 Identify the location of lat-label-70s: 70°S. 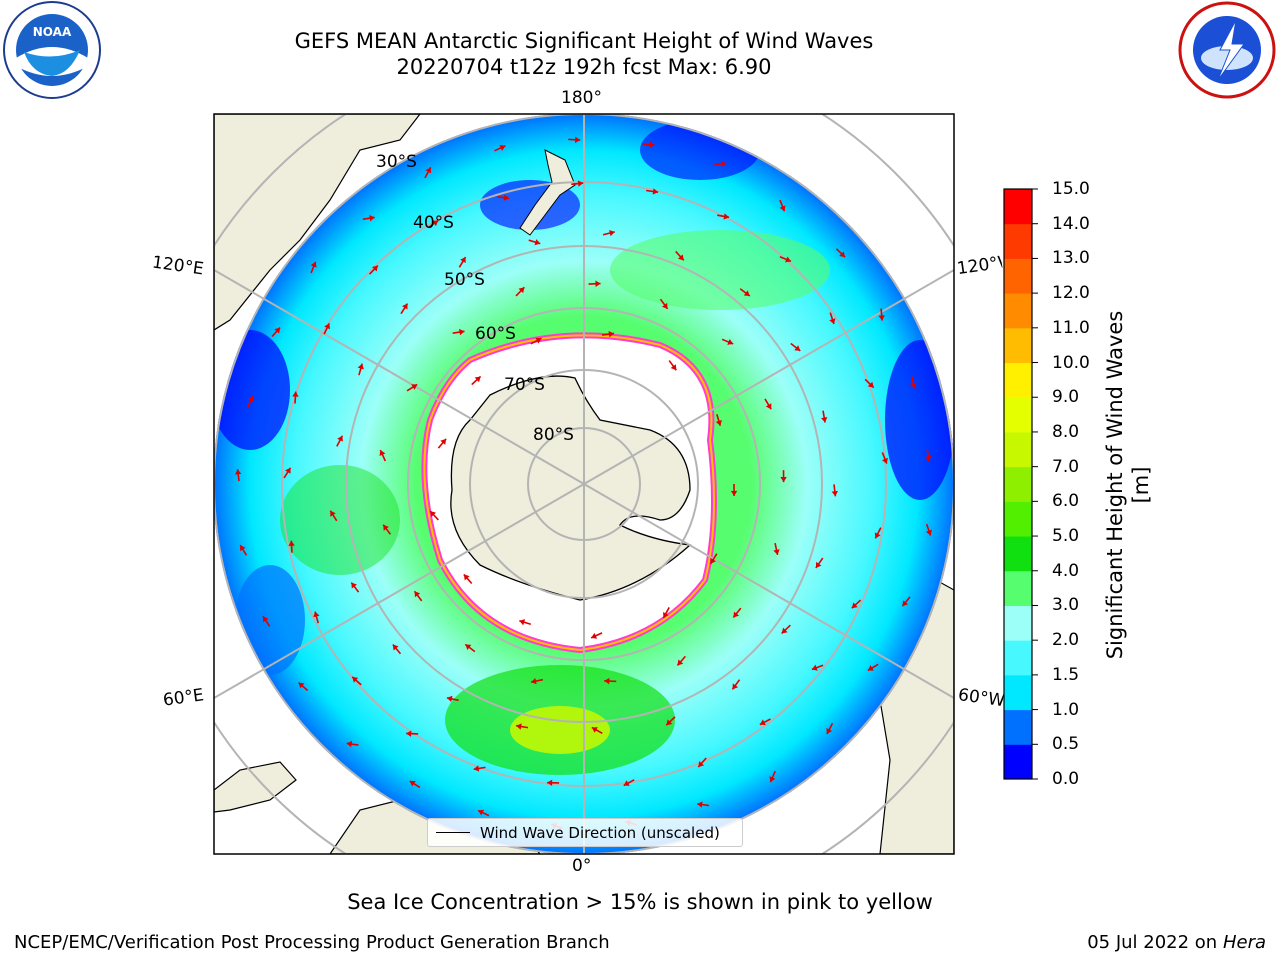
(524, 385).